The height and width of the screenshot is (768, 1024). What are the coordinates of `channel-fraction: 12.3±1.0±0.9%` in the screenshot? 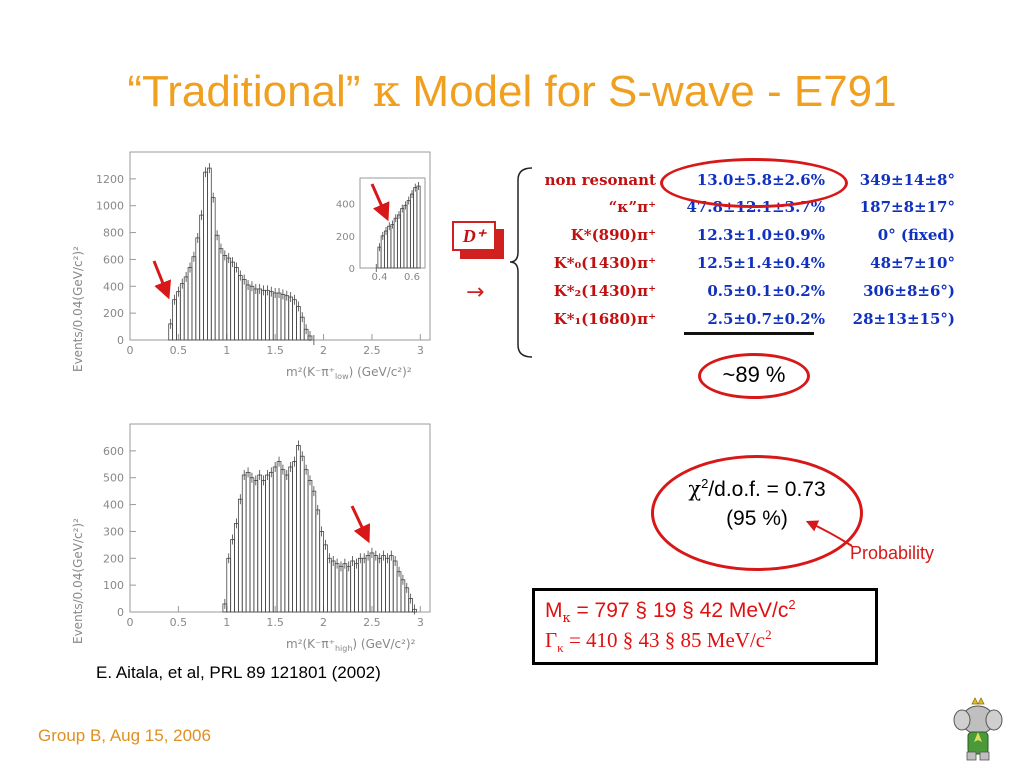 It's located at (760, 235).